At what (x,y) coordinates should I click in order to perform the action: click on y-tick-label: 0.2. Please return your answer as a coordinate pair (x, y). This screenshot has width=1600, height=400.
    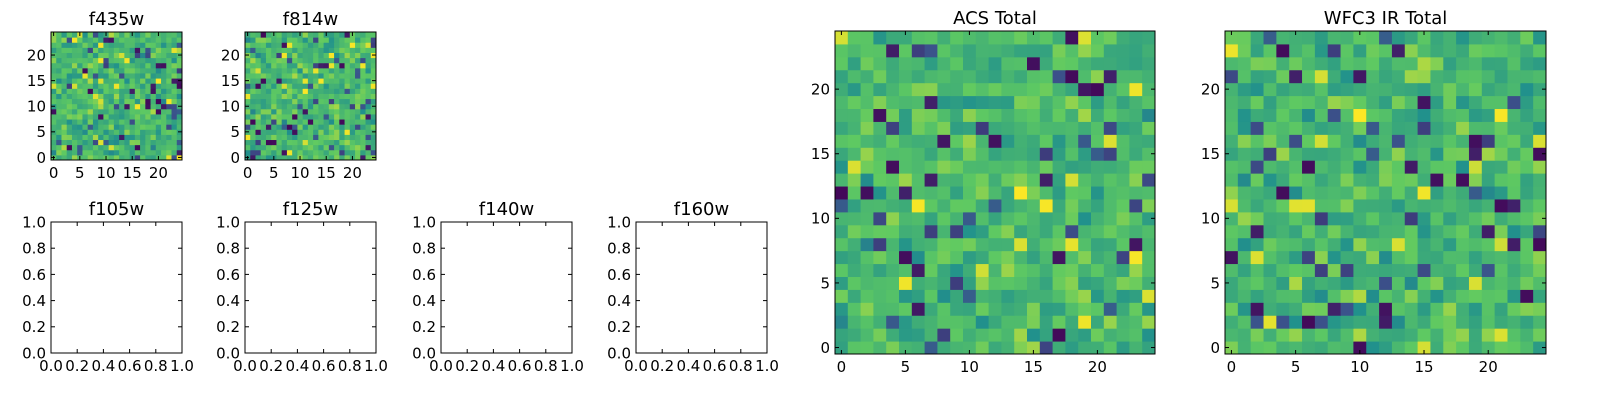
    Looking at the image, I should click on (228, 327).